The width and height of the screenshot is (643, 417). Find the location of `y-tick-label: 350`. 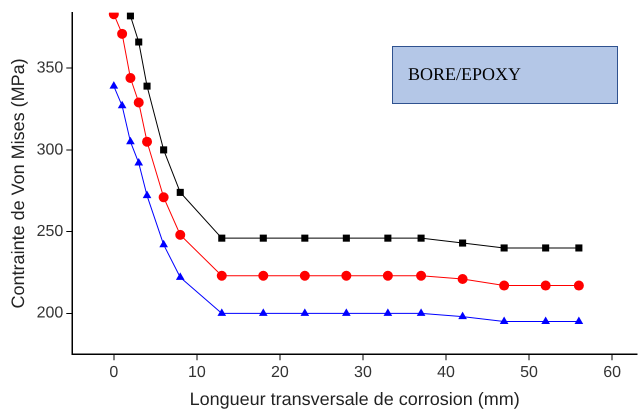

y-tick-label: 350 is located at coordinates (50, 68).